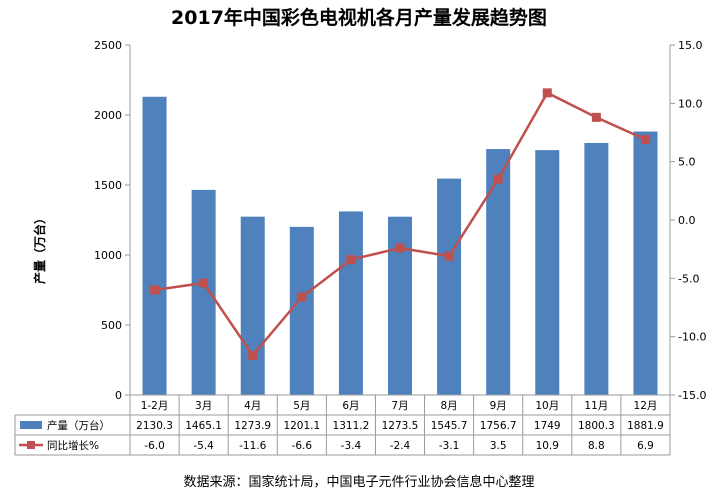  What do you see at coordinates (31, 425) in the screenshot?
I see `legend-key-bar` at bounding box center [31, 425].